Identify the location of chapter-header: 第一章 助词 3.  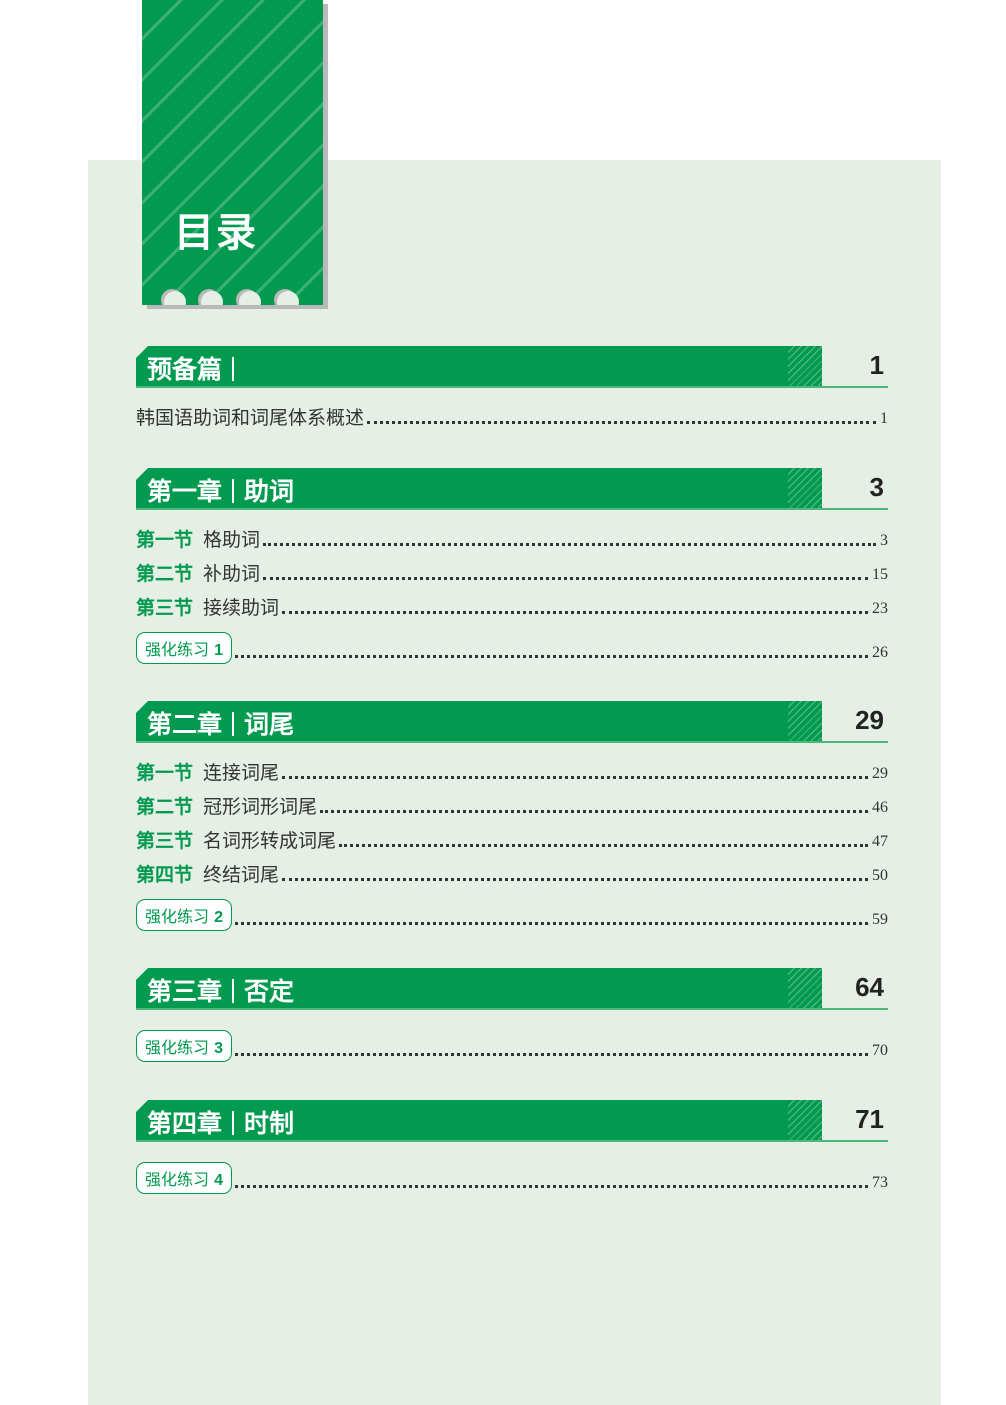
(512, 489).